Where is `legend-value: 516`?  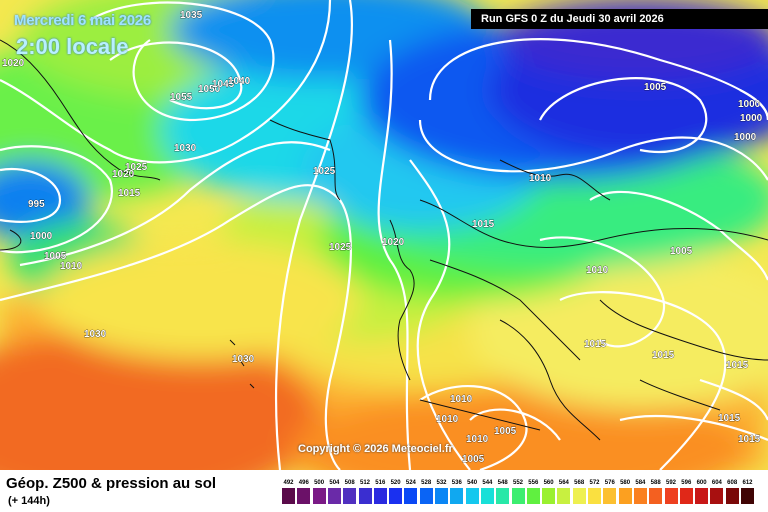
legend-value: 516 is located at coordinates (380, 483).